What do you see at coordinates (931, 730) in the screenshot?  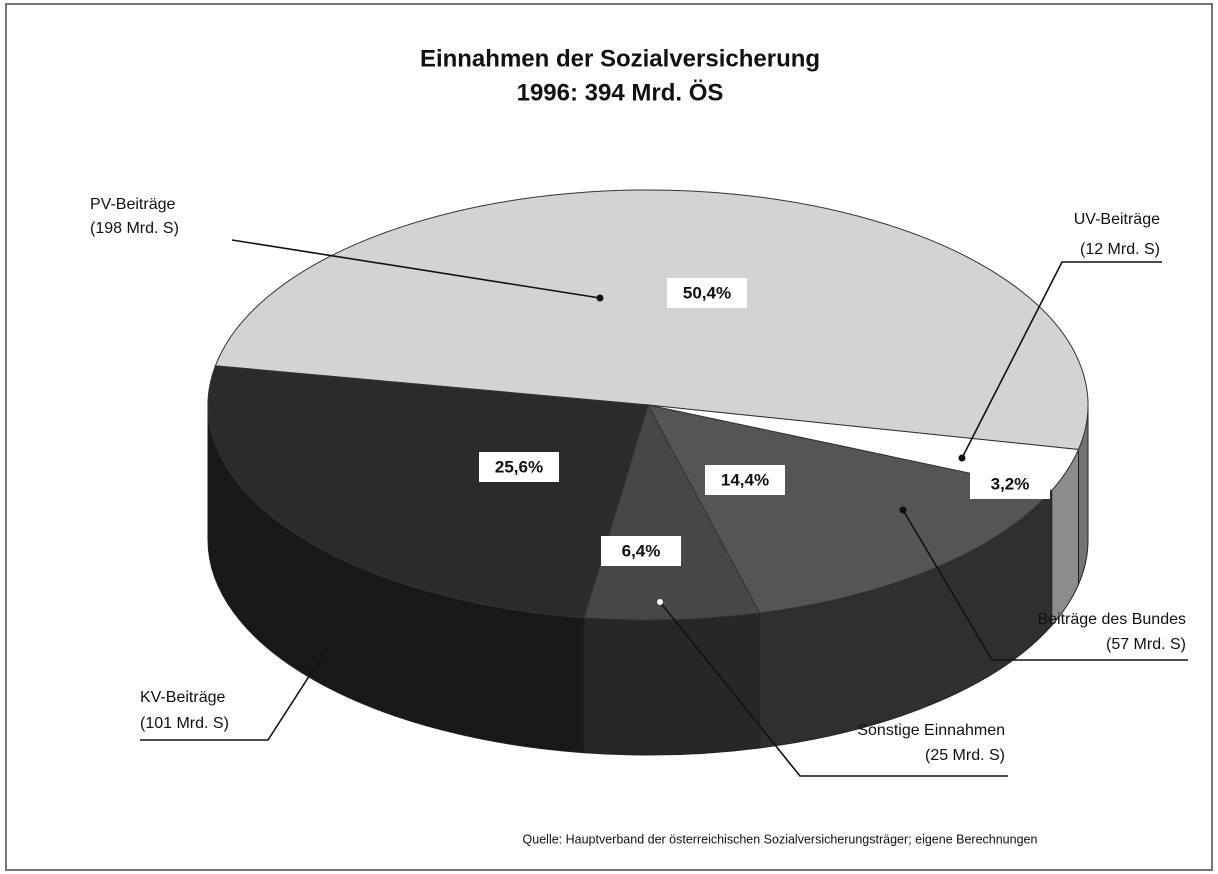 I see `category-label: Sonstige Einnahmen` at bounding box center [931, 730].